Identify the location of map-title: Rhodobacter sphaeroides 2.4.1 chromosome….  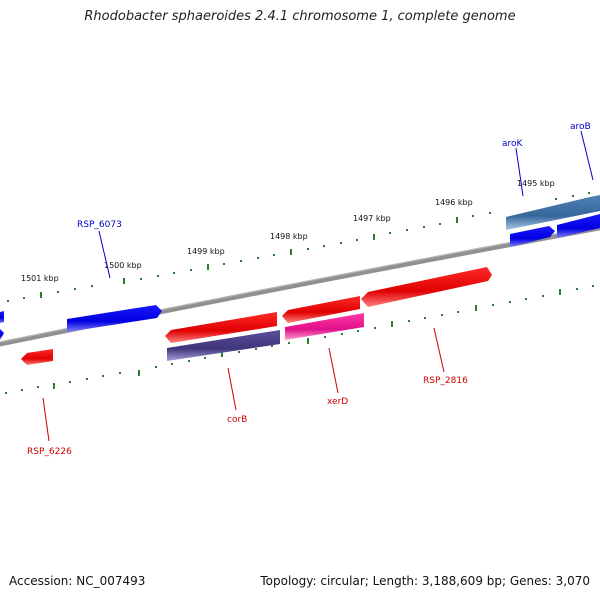
(300, 16).